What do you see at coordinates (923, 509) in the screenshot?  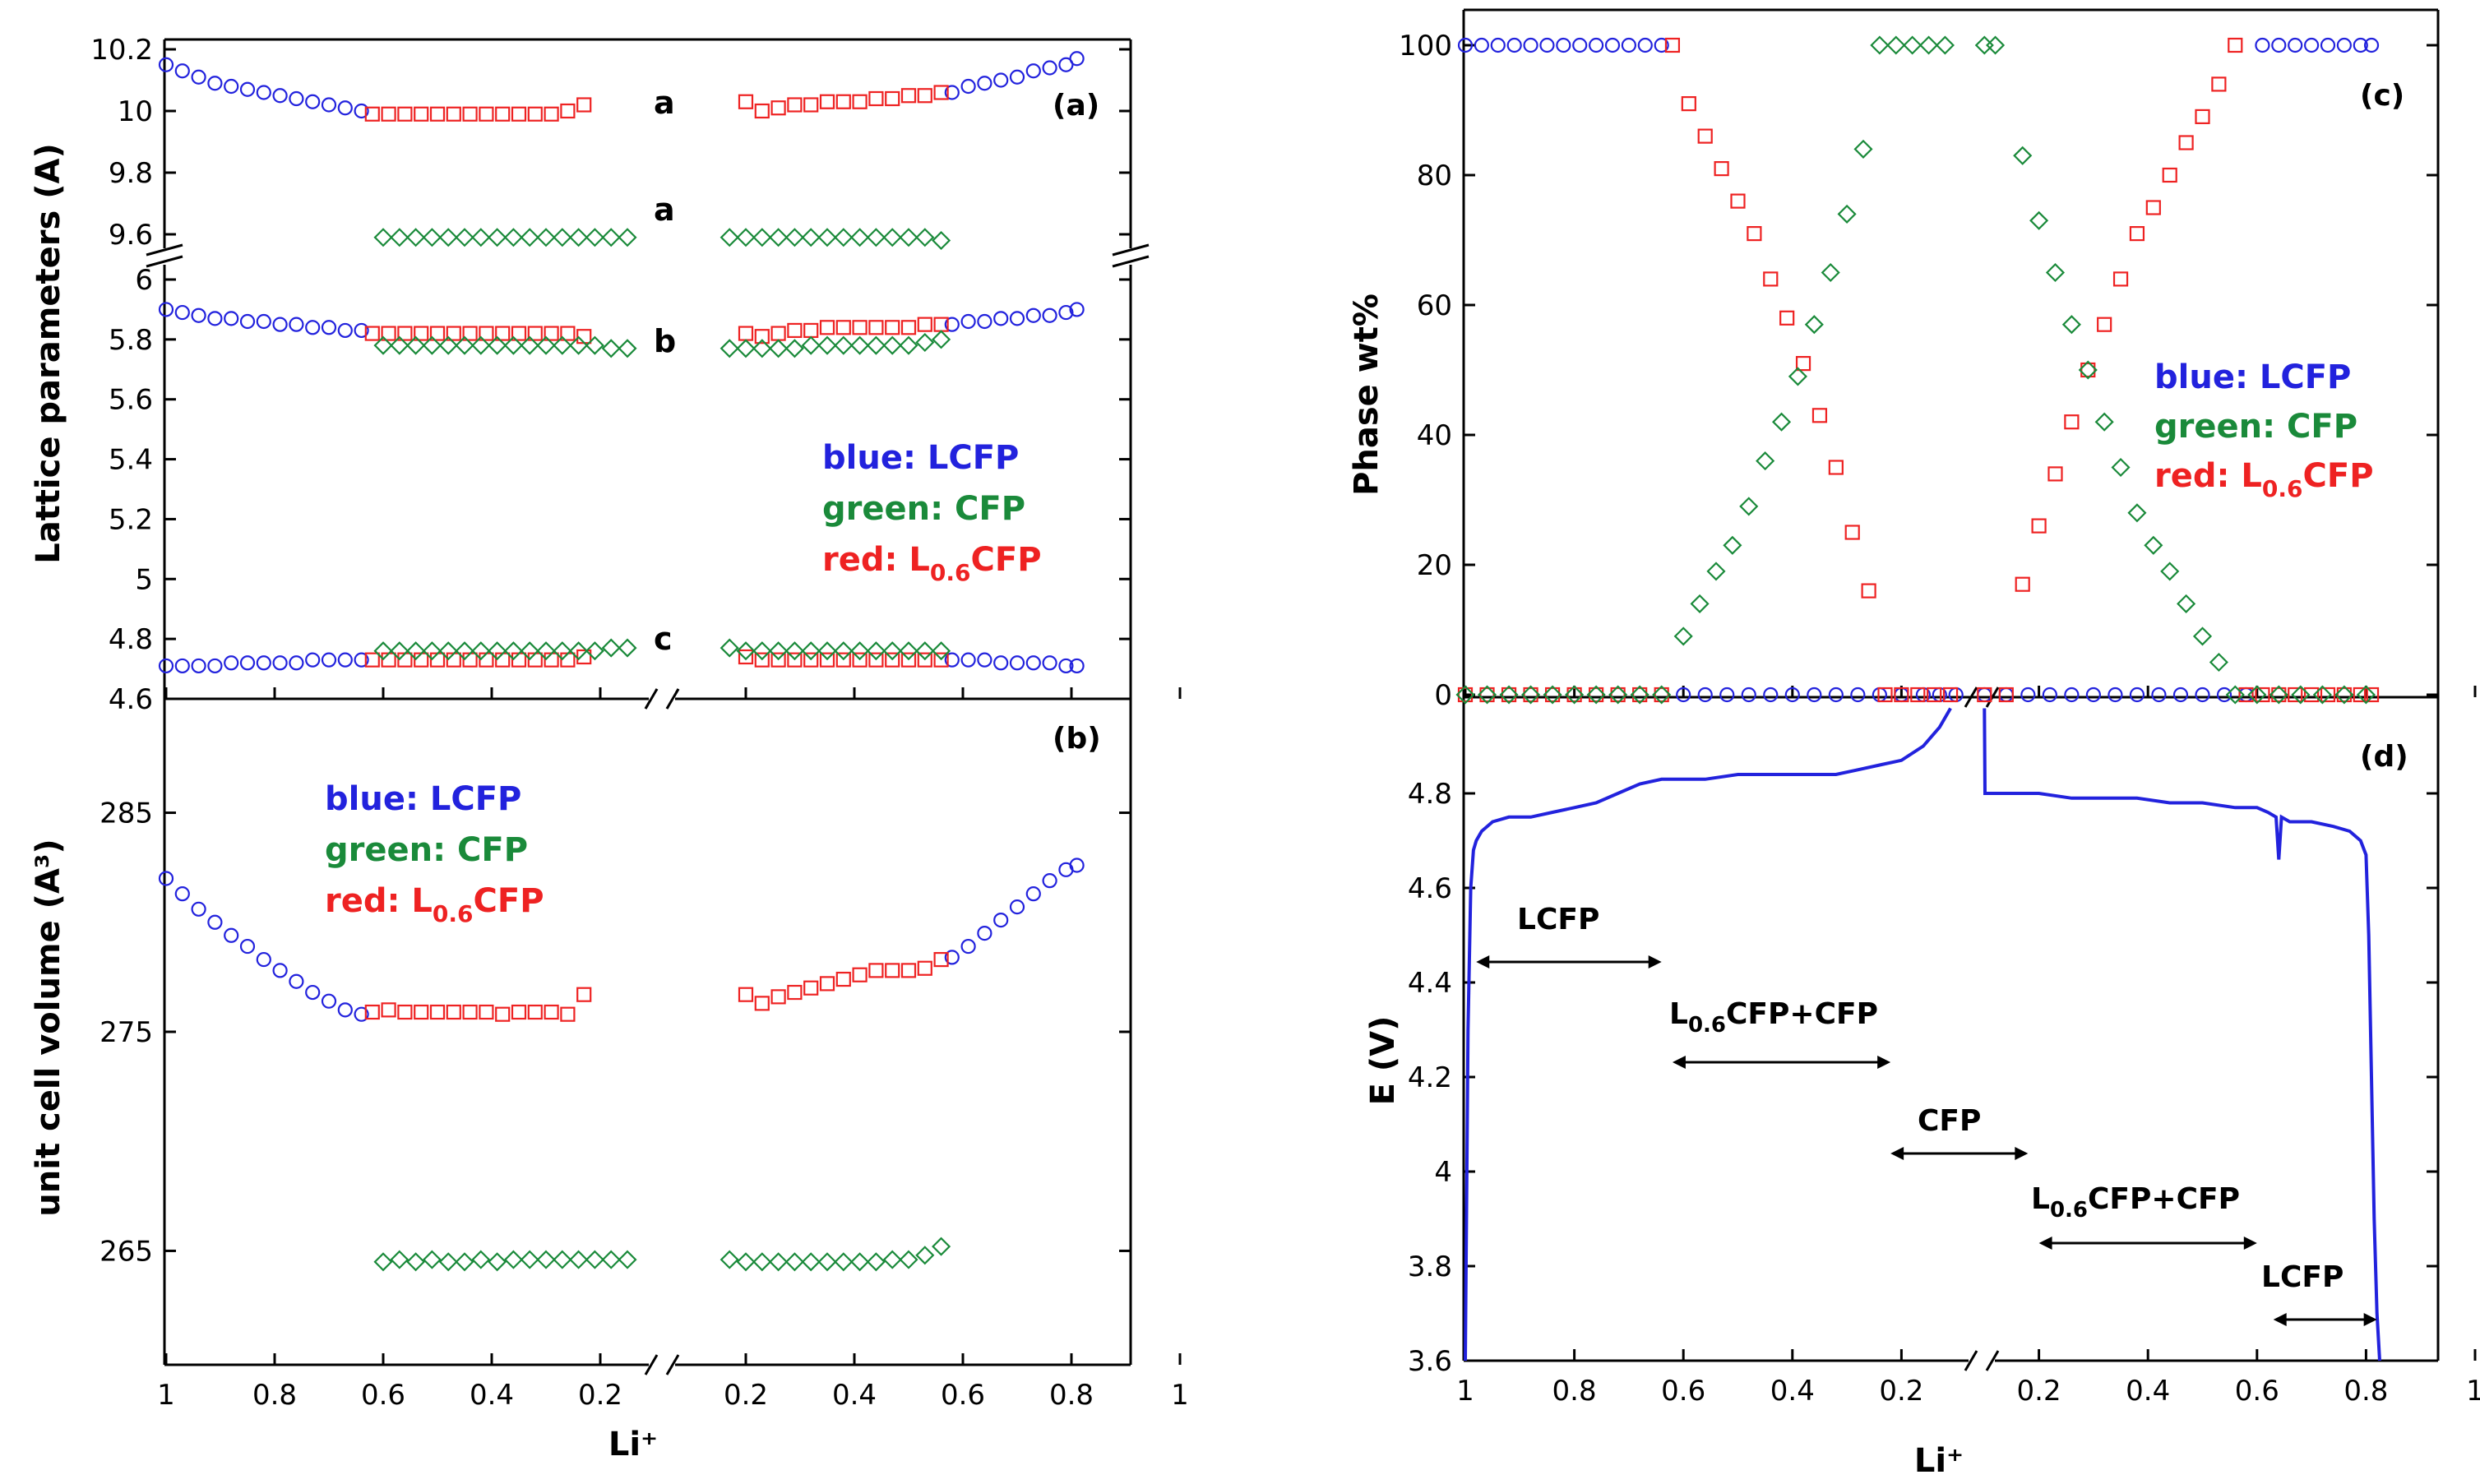 I see `legend-a-green: green: CFP` at bounding box center [923, 509].